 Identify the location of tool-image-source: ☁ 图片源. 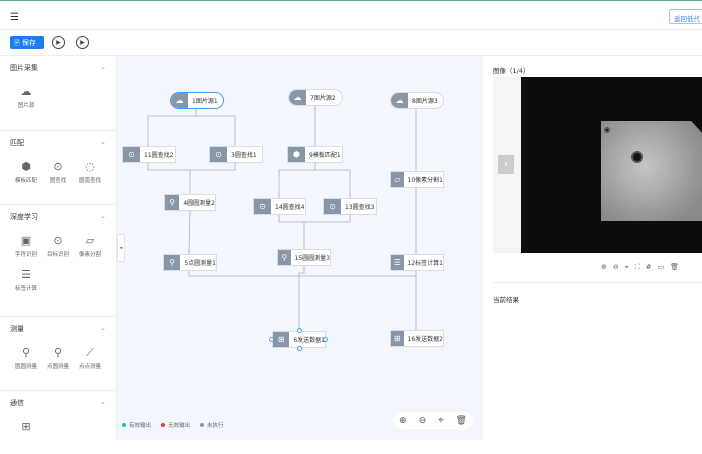
(26, 97).